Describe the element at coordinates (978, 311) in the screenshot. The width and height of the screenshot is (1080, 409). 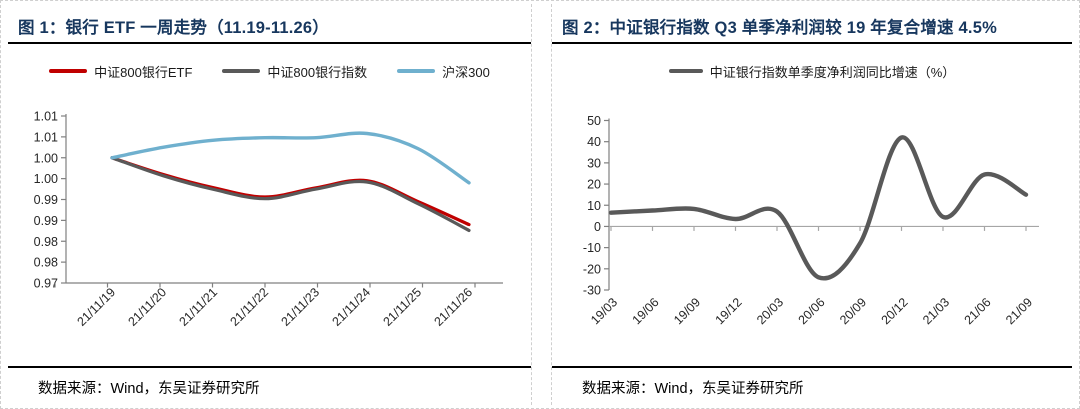
I see `svg-text: 21/06` at that location.